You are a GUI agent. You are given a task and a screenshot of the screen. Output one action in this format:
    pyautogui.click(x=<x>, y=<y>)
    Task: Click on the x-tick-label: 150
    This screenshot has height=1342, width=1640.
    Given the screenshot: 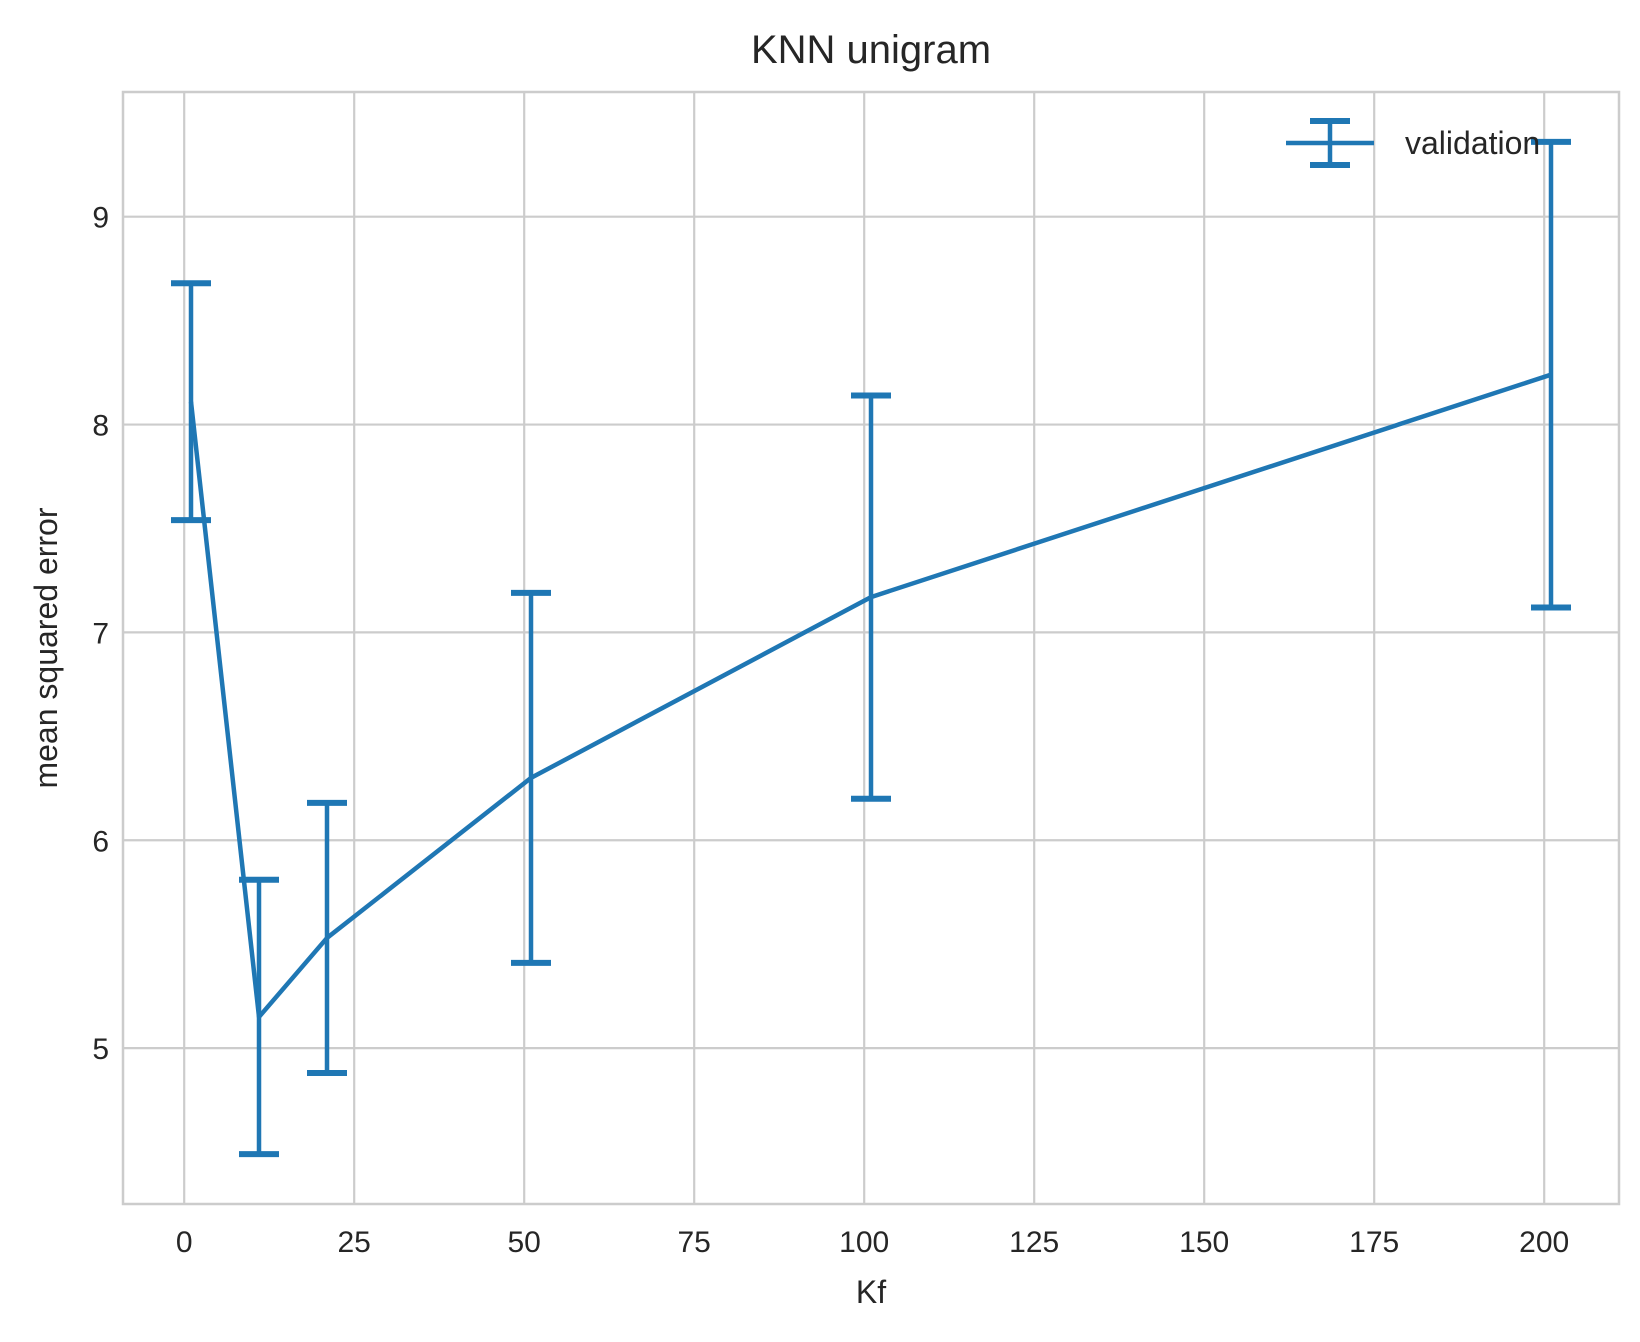 What is the action you would take?
    pyautogui.click(x=1204, y=1242)
    